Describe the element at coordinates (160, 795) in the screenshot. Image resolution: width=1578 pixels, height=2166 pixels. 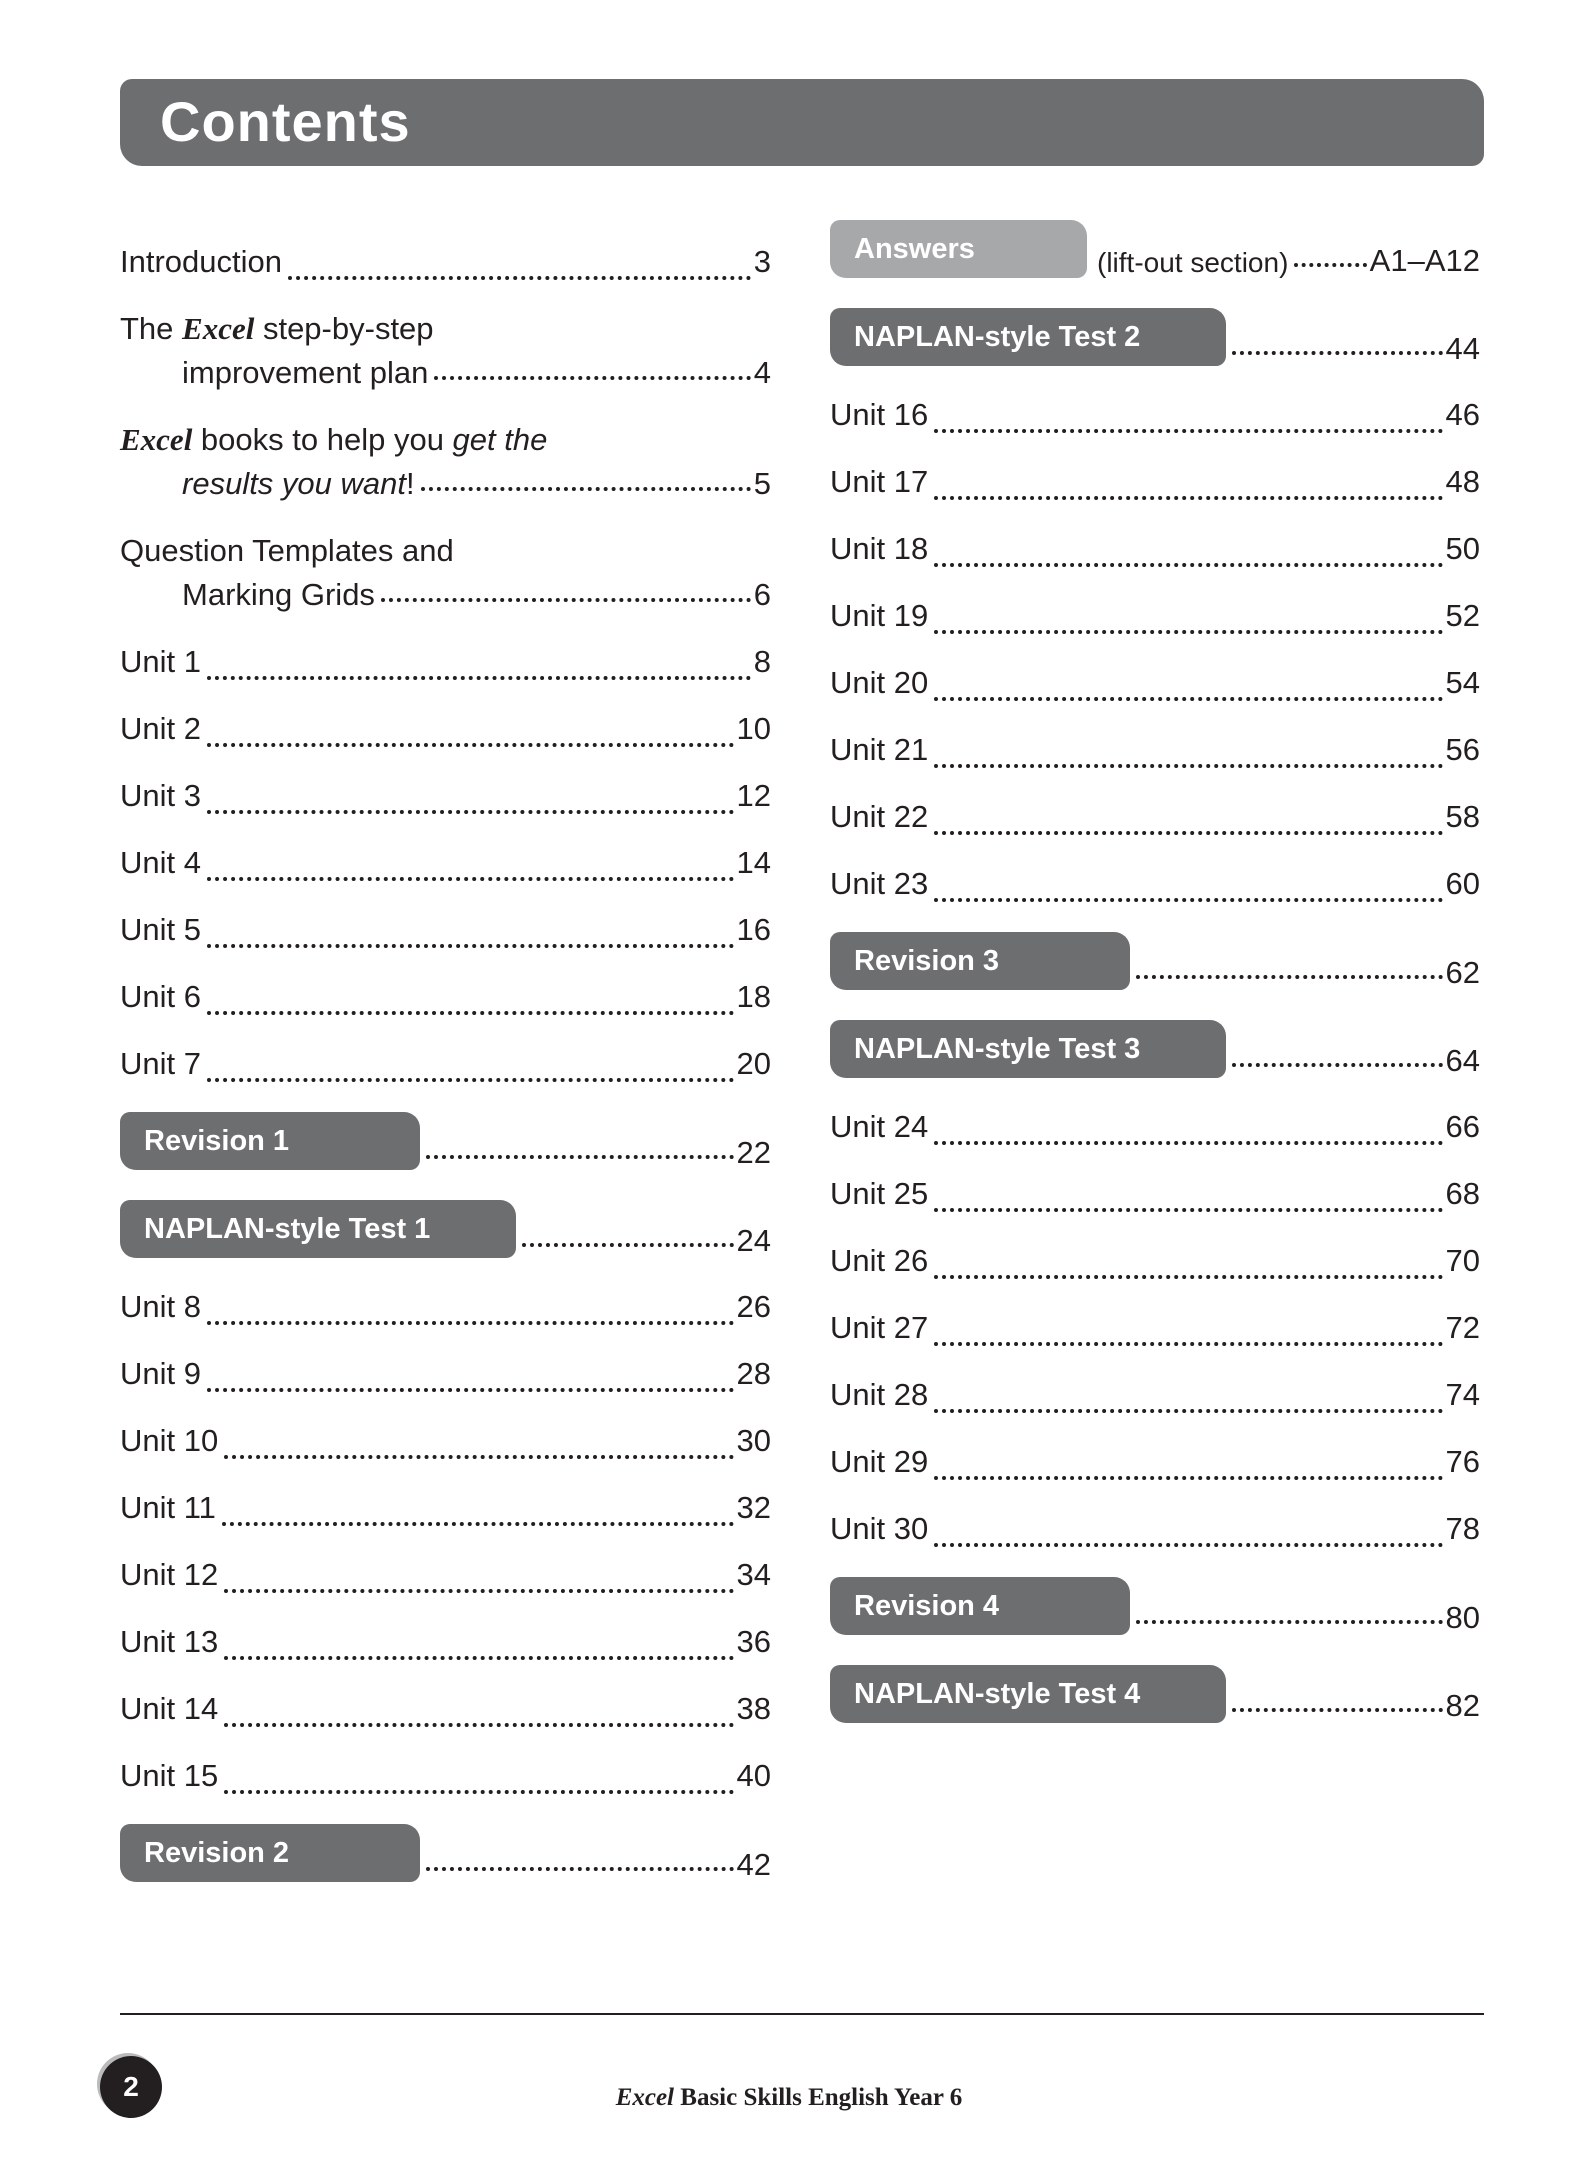
I see `label: Unit 3` at that location.